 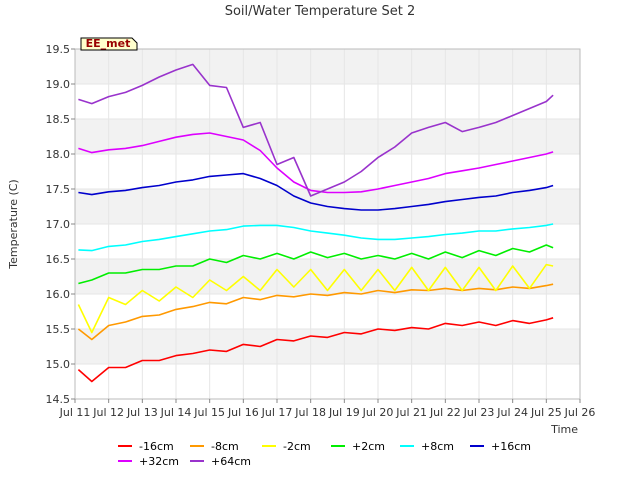 I want to click on series-line-+2cm, so click(x=316, y=264).